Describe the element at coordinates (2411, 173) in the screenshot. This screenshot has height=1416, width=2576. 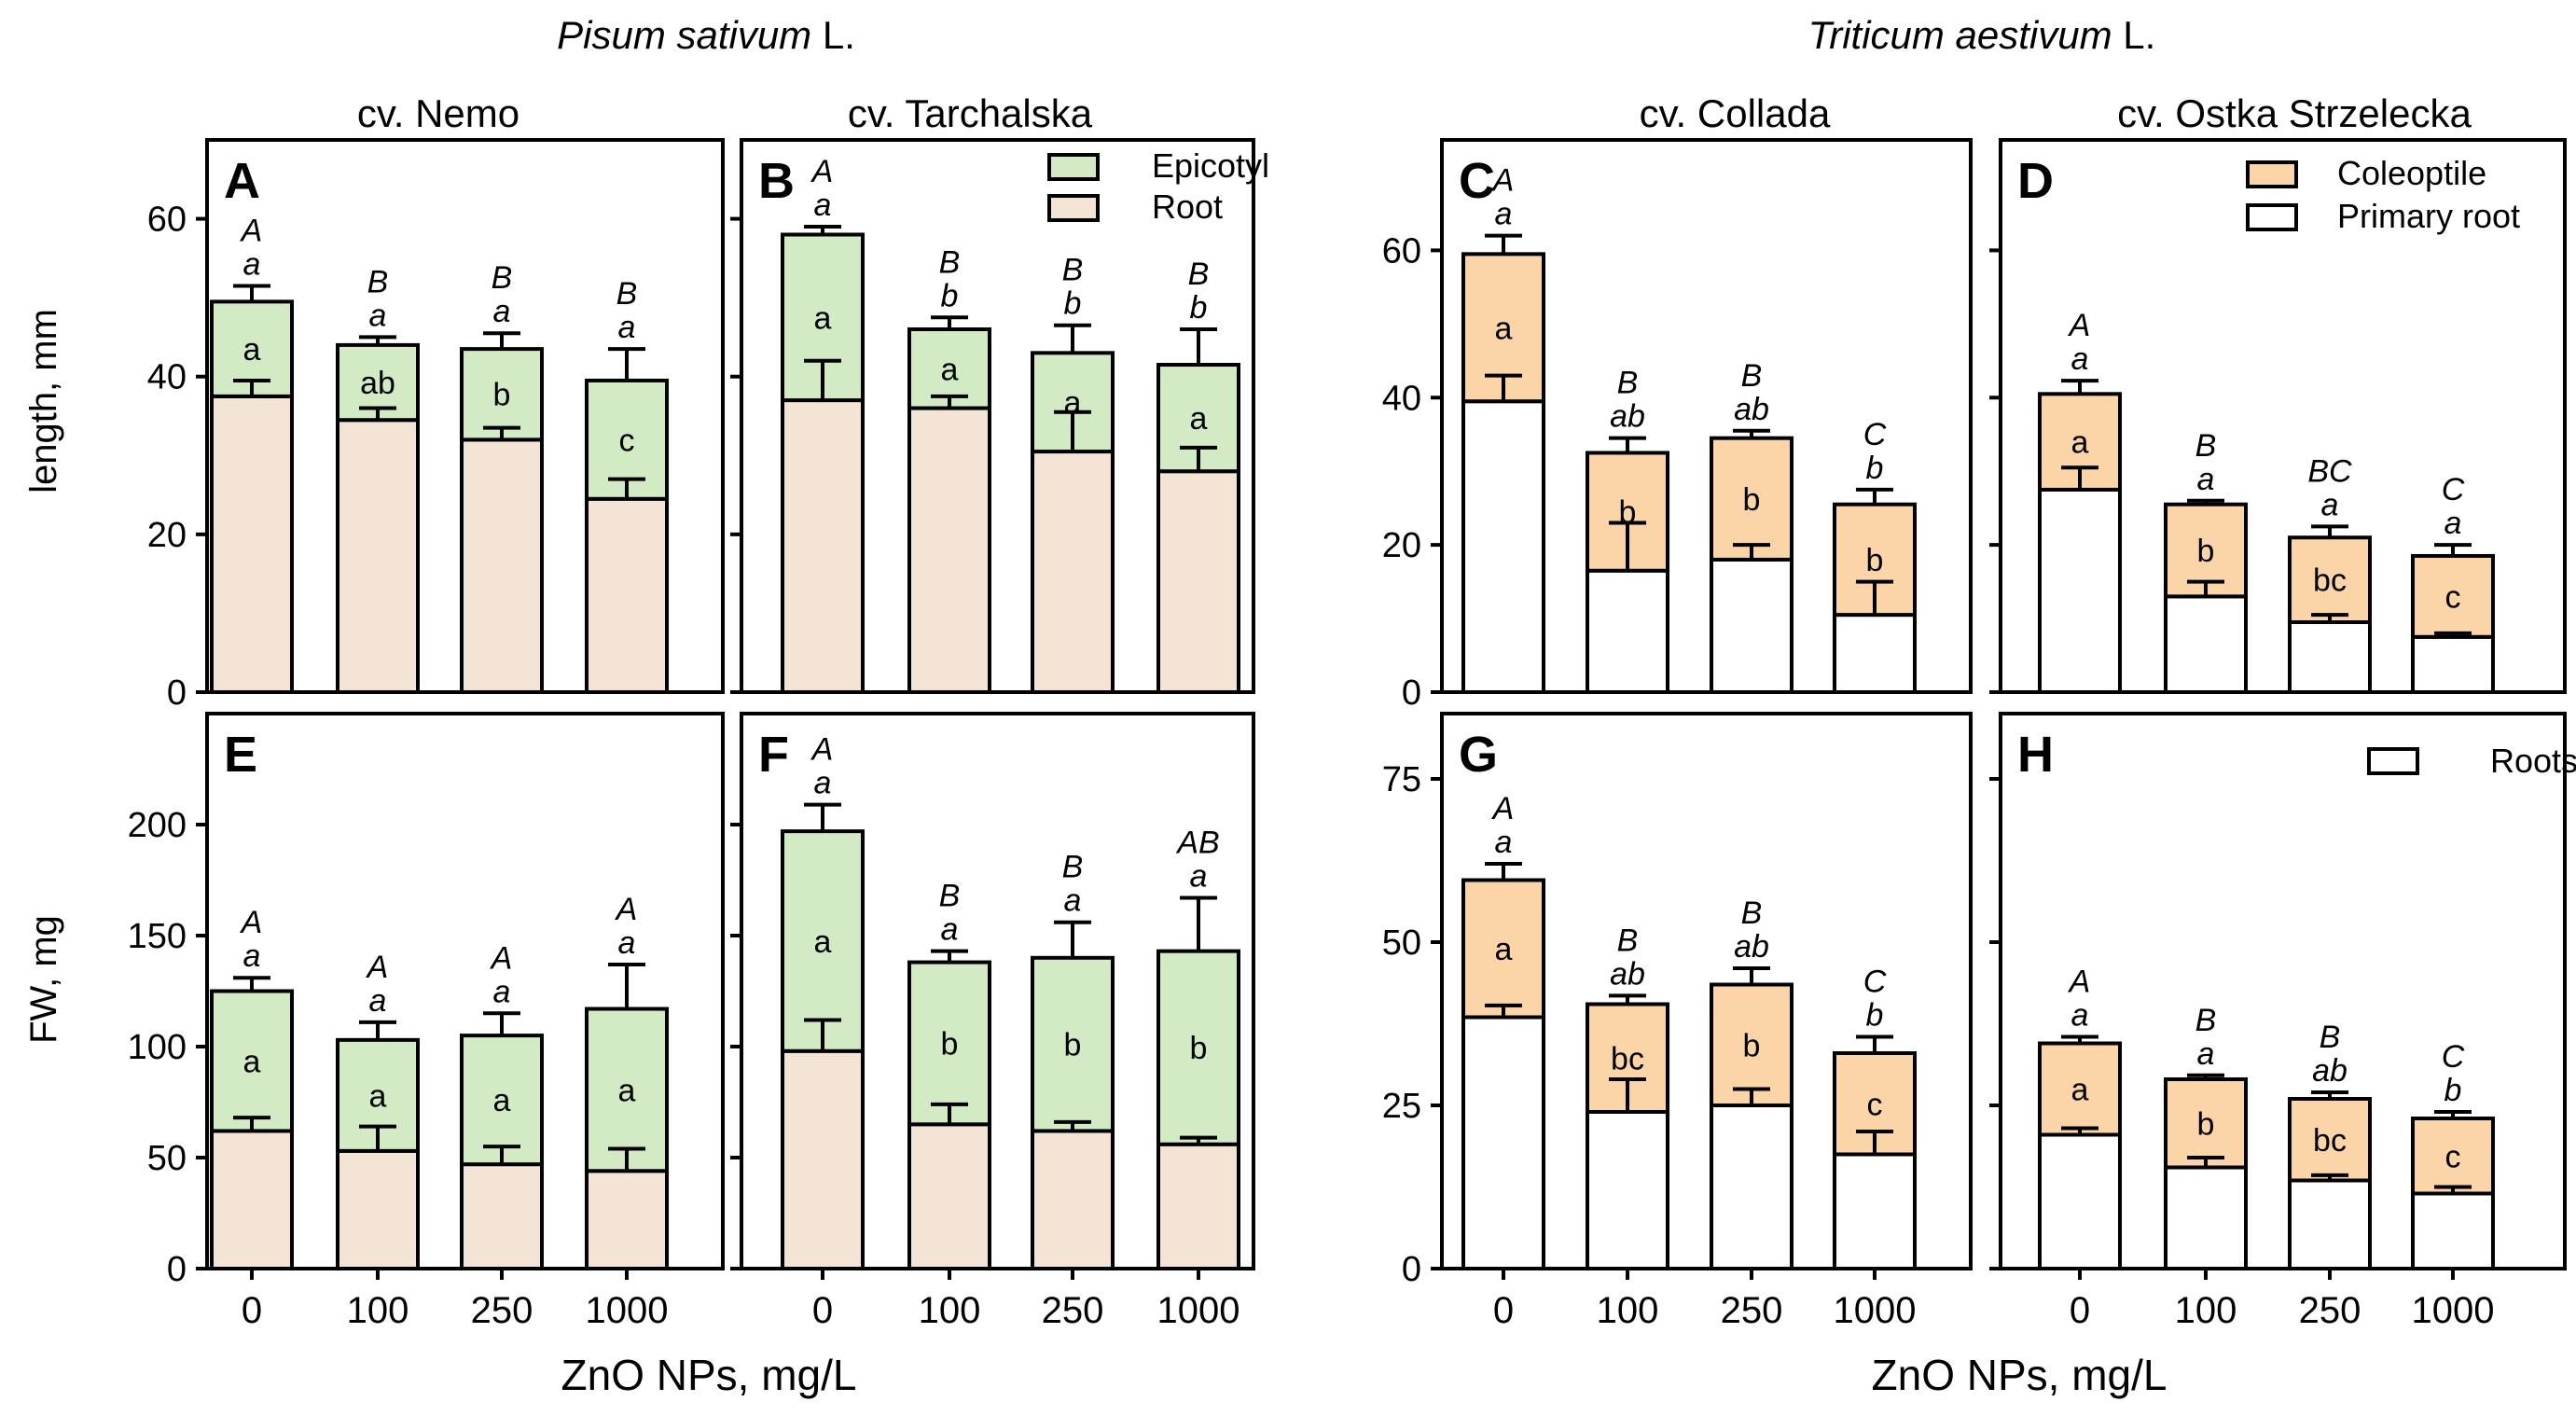
I see `legend-label-coleoptile: Coleoptile` at that location.